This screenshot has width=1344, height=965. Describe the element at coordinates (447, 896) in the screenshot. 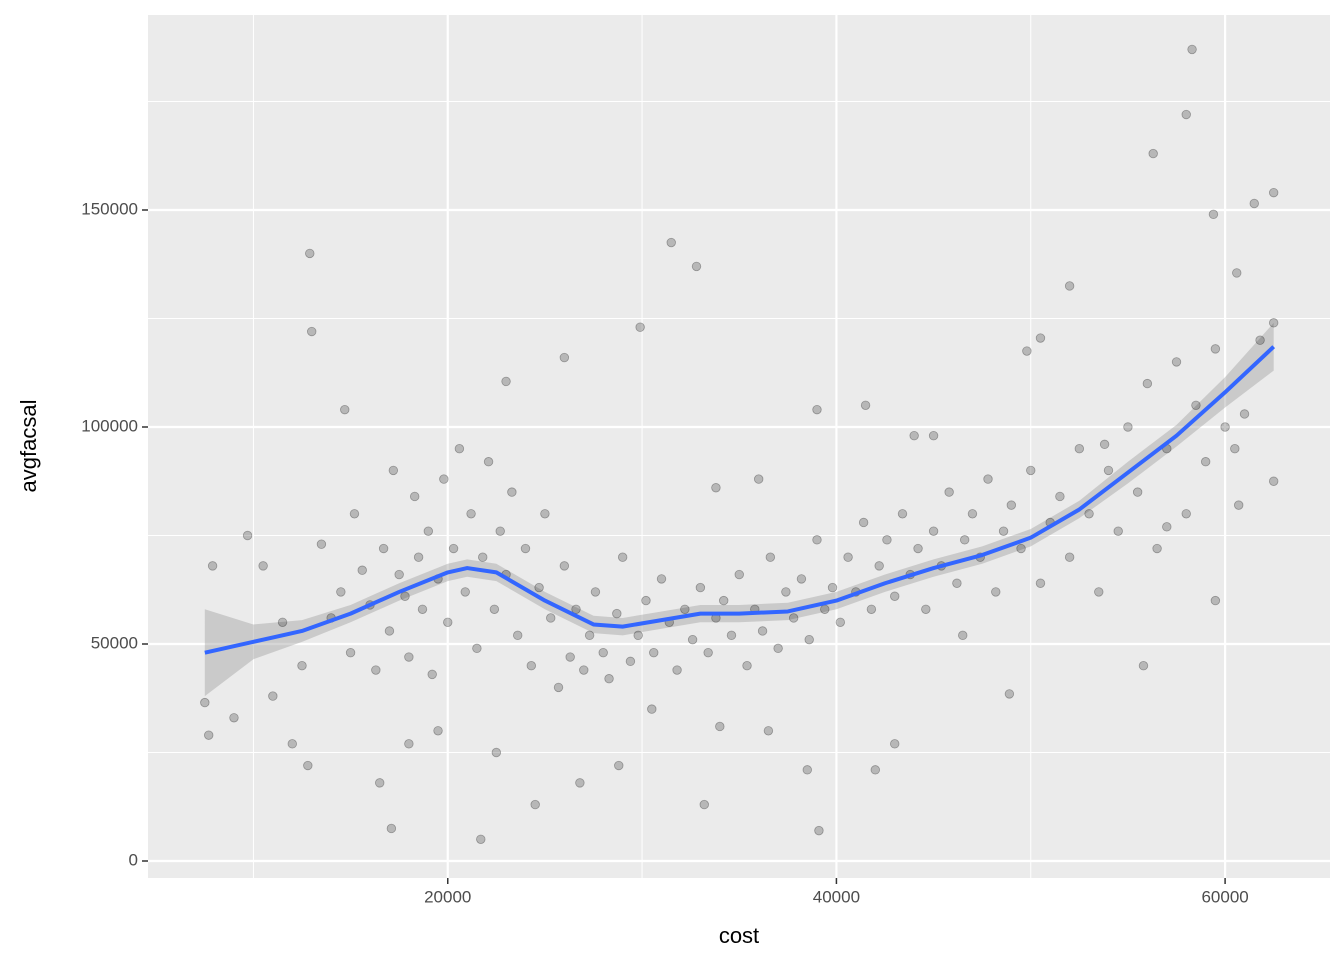

I see `x-tick-label: 20000` at that location.